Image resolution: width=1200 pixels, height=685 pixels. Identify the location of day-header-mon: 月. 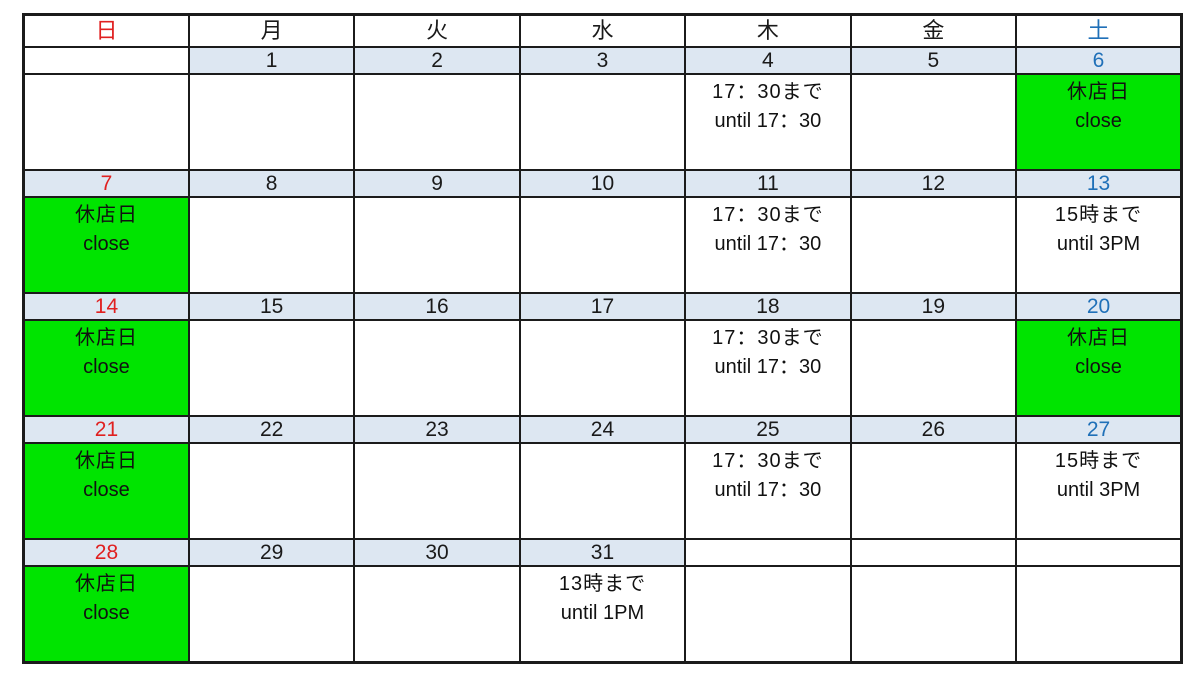
(271, 30).